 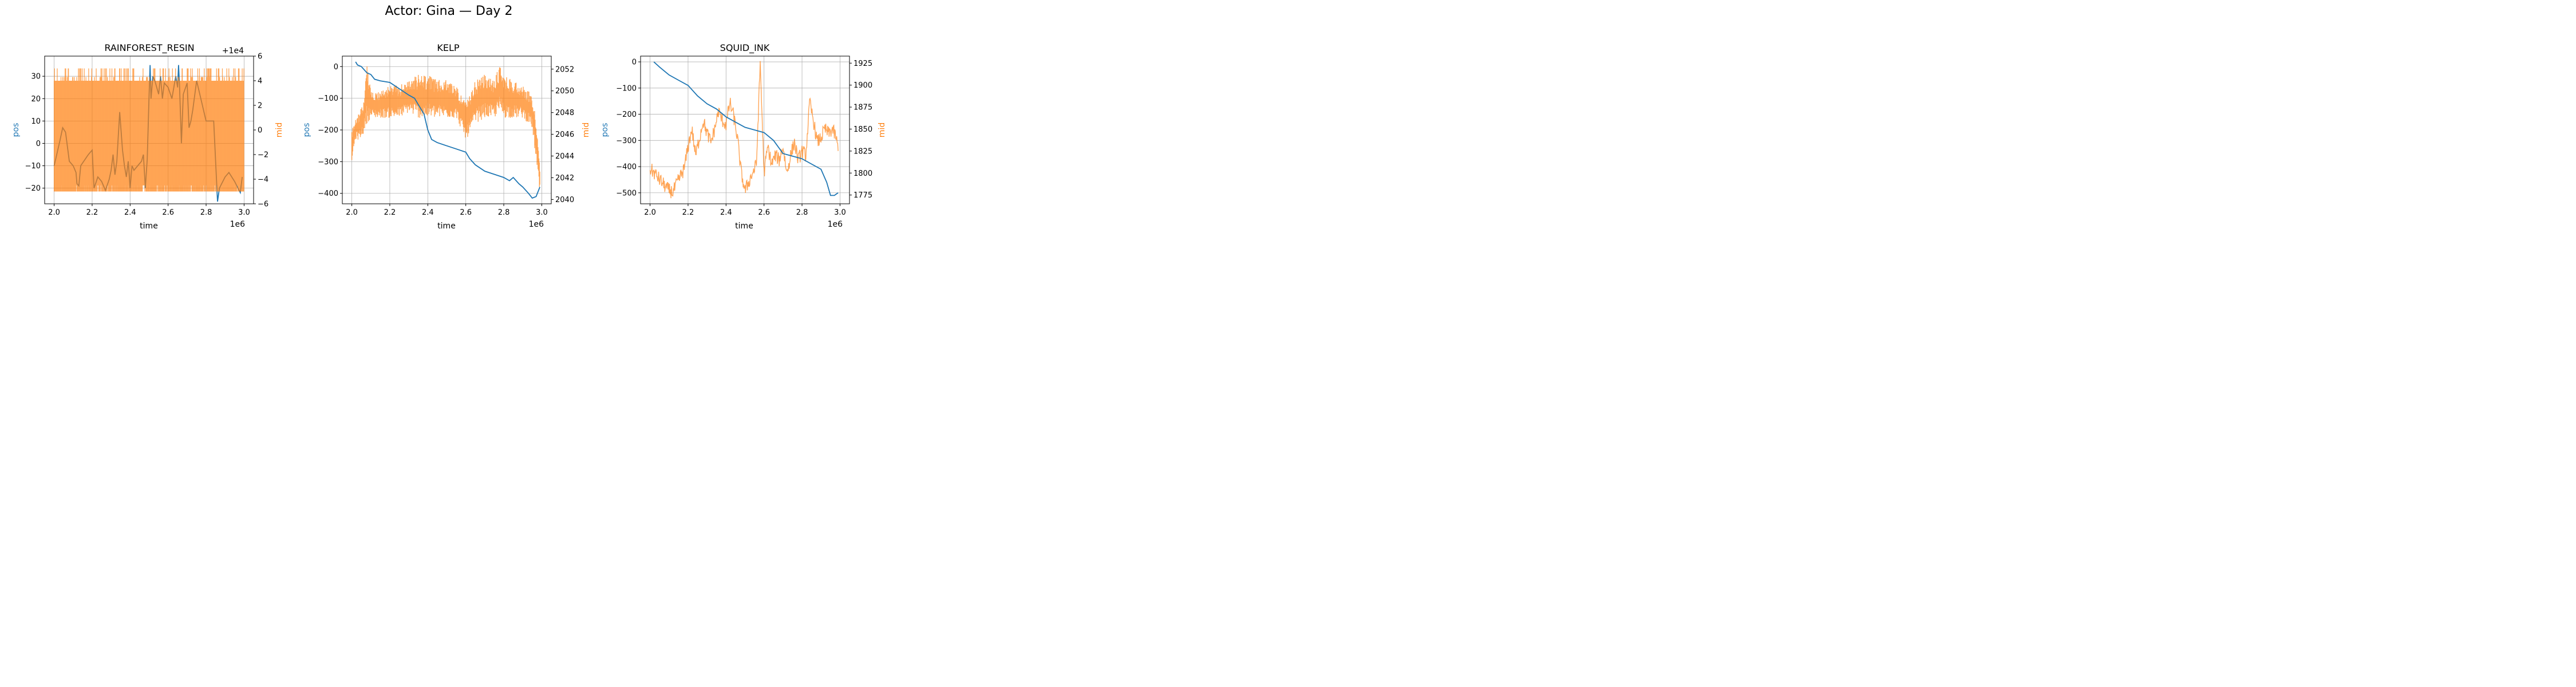 I want to click on y2-tick-label: −2, so click(x=263, y=156).